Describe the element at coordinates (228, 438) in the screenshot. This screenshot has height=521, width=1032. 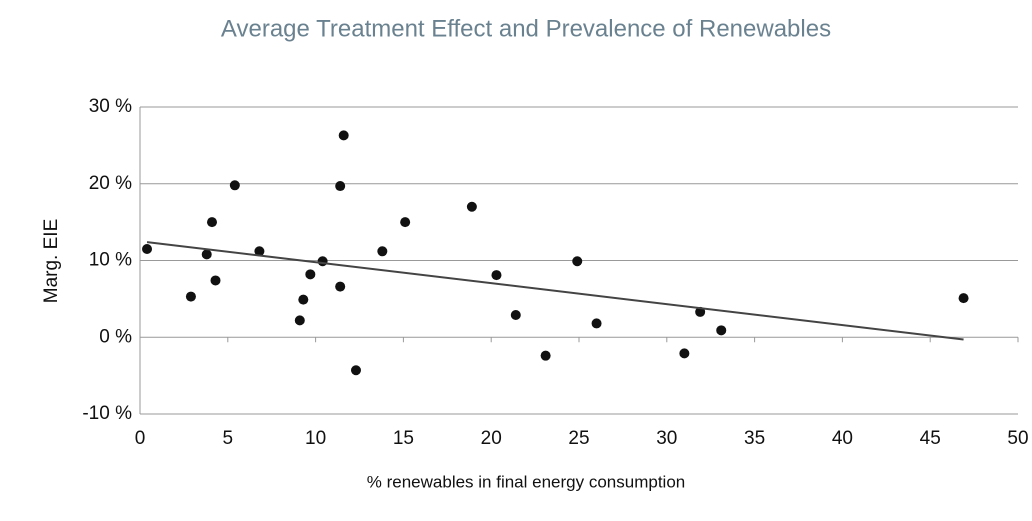
I see `x-tick-label: 5` at that location.